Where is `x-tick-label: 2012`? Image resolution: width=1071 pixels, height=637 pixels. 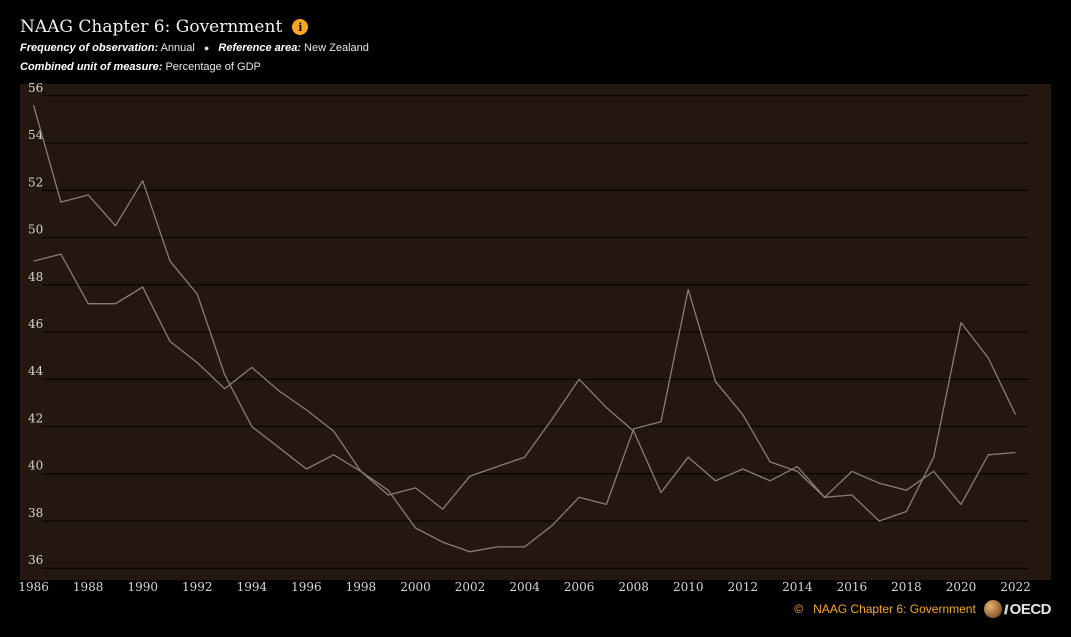 x-tick-label: 2012 is located at coordinates (743, 587).